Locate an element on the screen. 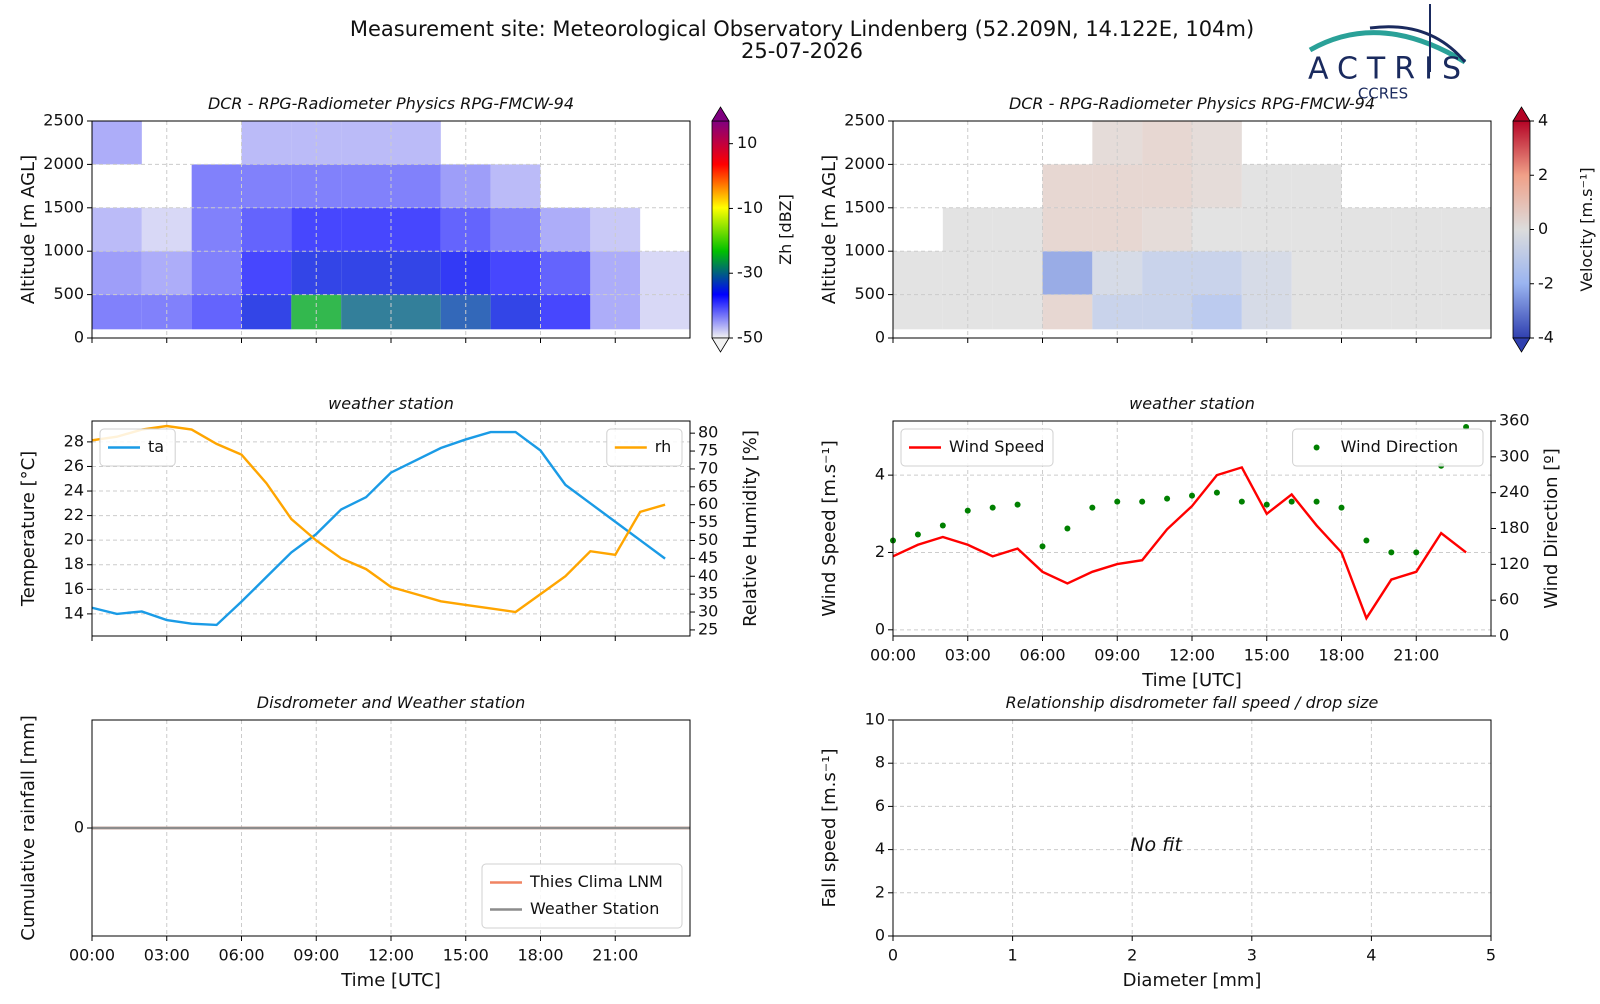  legend-label: rh is located at coordinates (663, 446).